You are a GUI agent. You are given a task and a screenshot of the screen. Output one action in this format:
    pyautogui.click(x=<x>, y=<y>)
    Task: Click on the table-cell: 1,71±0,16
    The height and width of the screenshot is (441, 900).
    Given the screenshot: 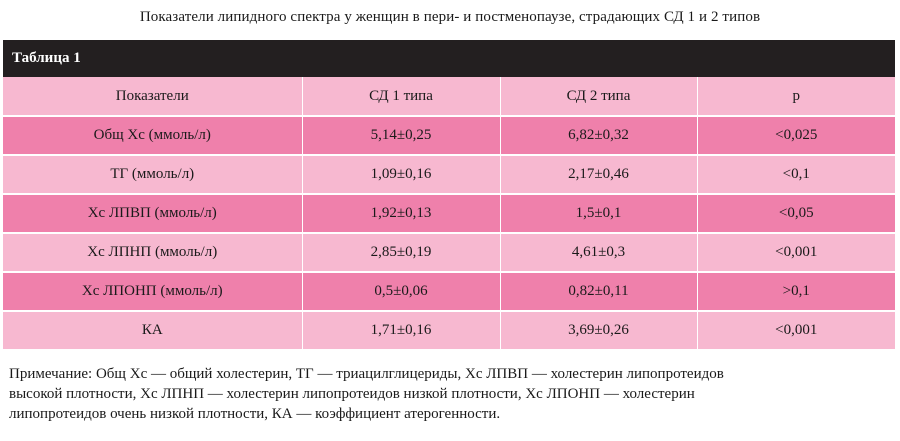 What is the action you would take?
    pyautogui.click(x=401, y=331)
    